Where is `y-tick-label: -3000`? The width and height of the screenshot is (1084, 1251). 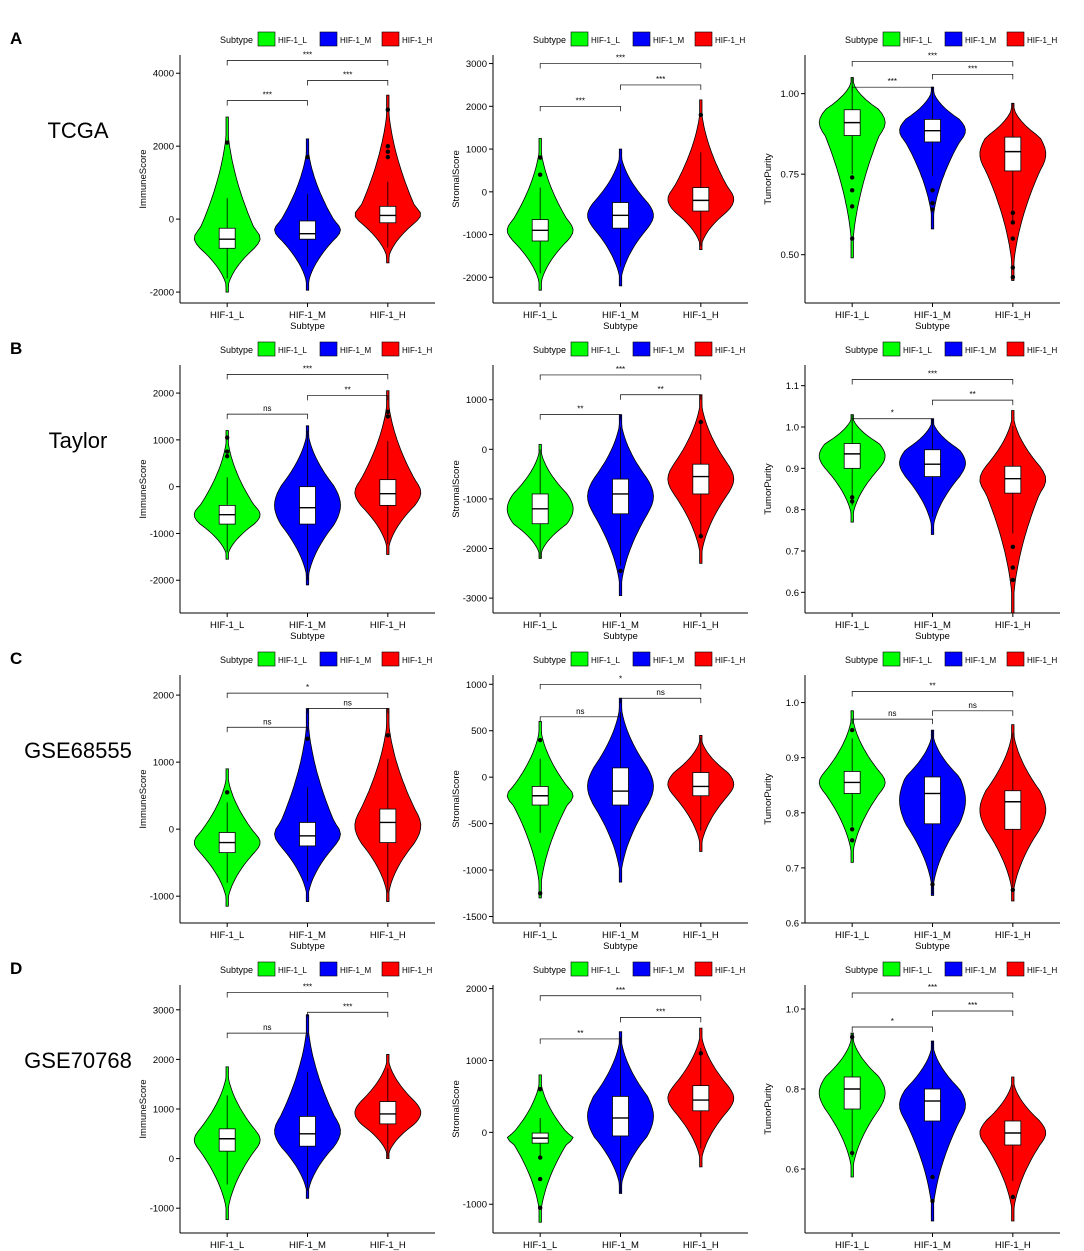 y-tick-label: -3000 is located at coordinates (475, 599).